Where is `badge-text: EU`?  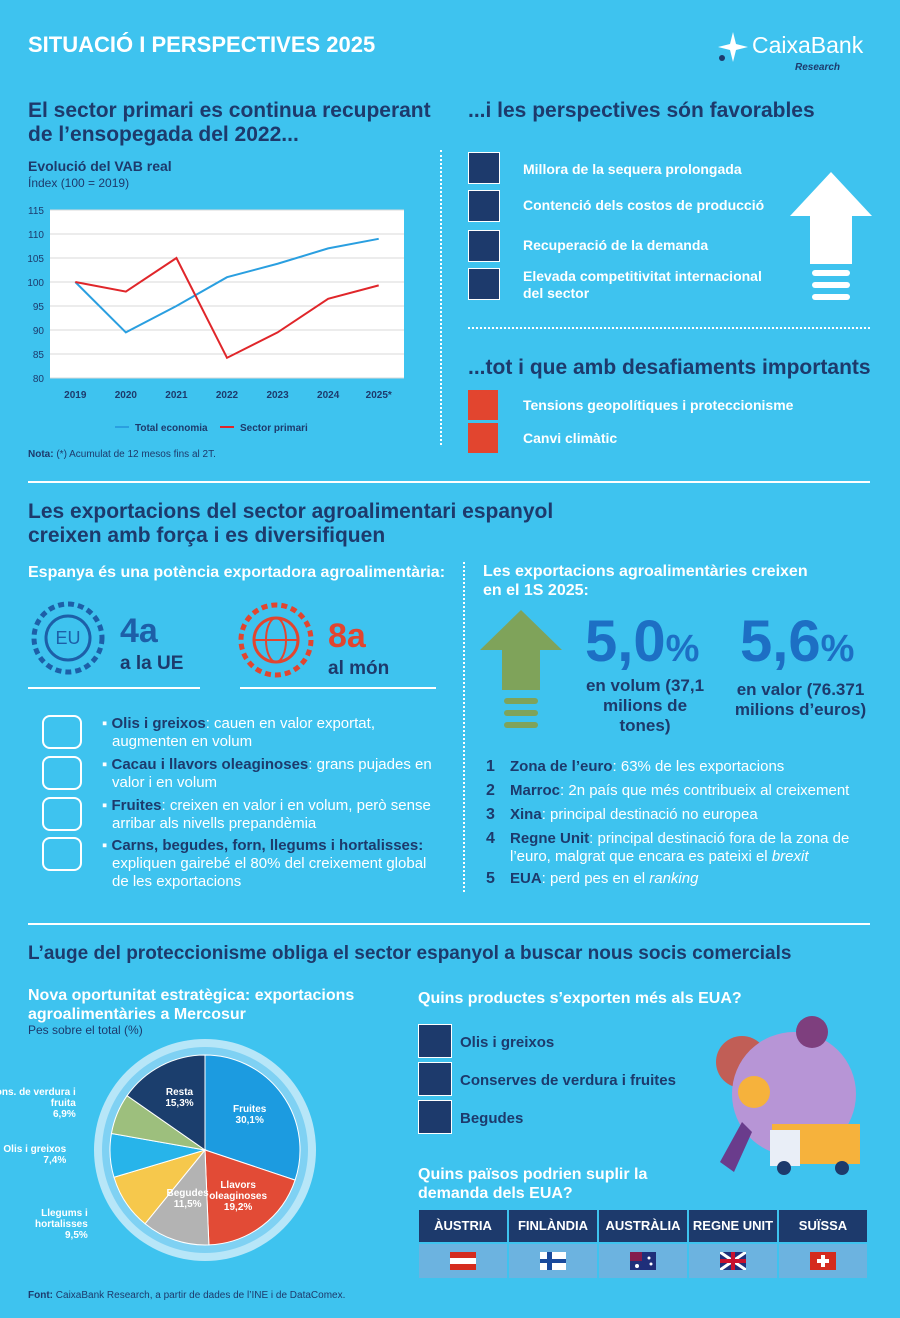
badge-text: EU is located at coordinates (67, 638).